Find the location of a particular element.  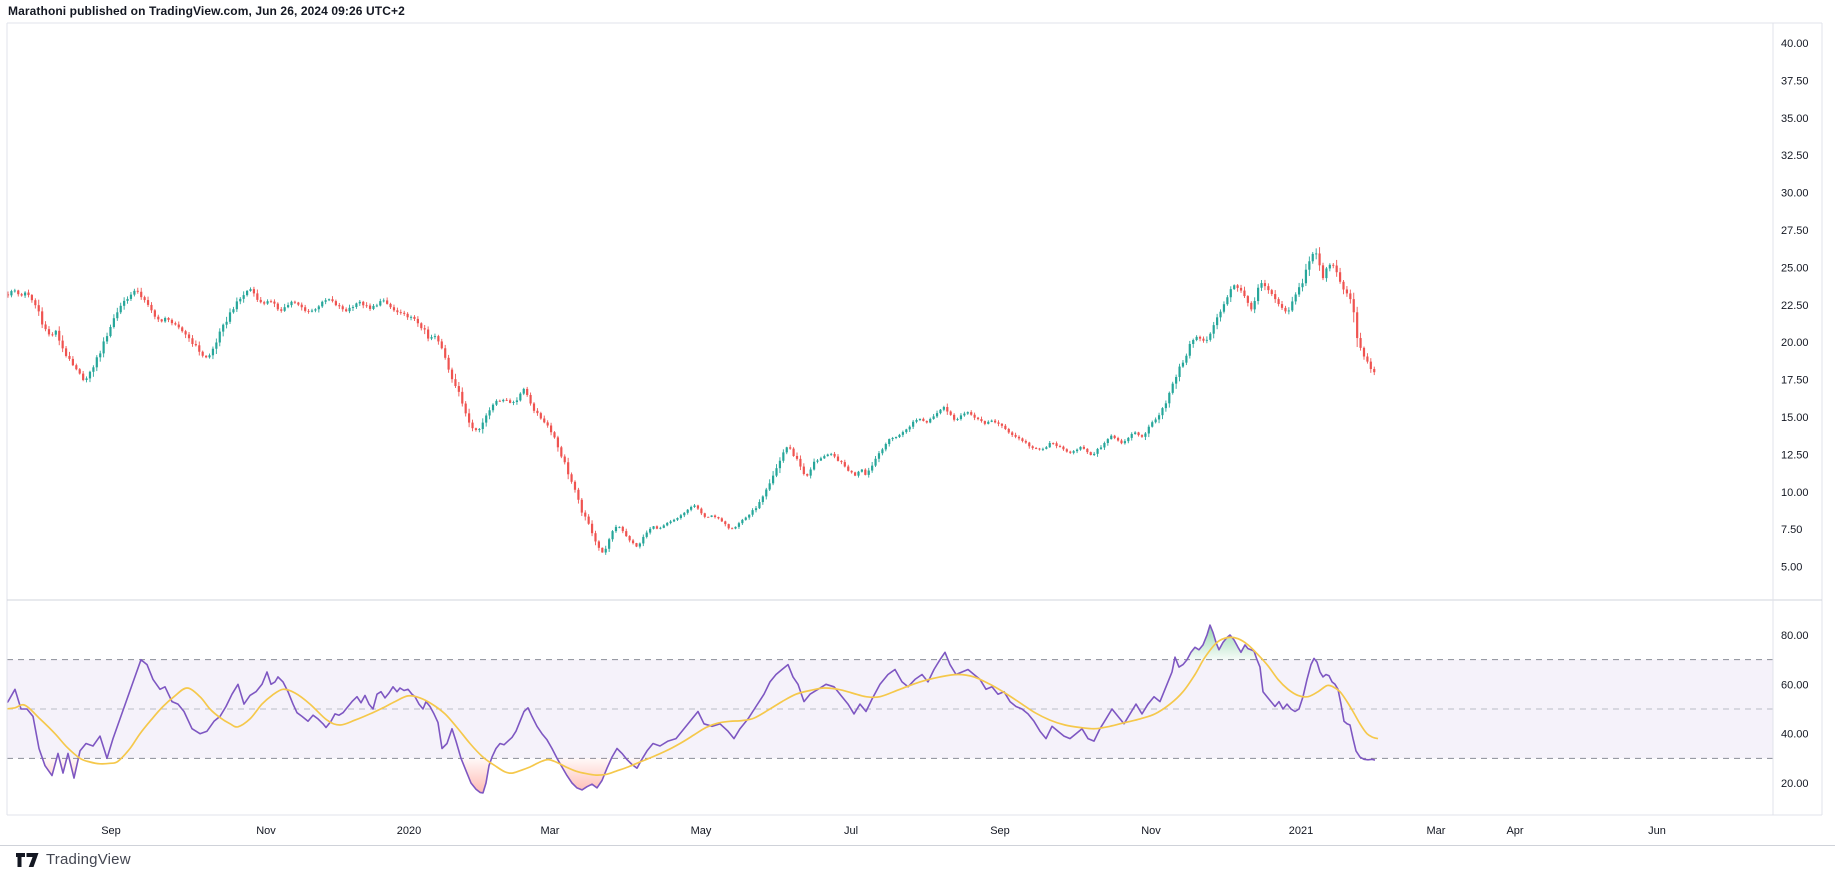

price-axis-label: 12.50 is located at coordinates (1795, 455).